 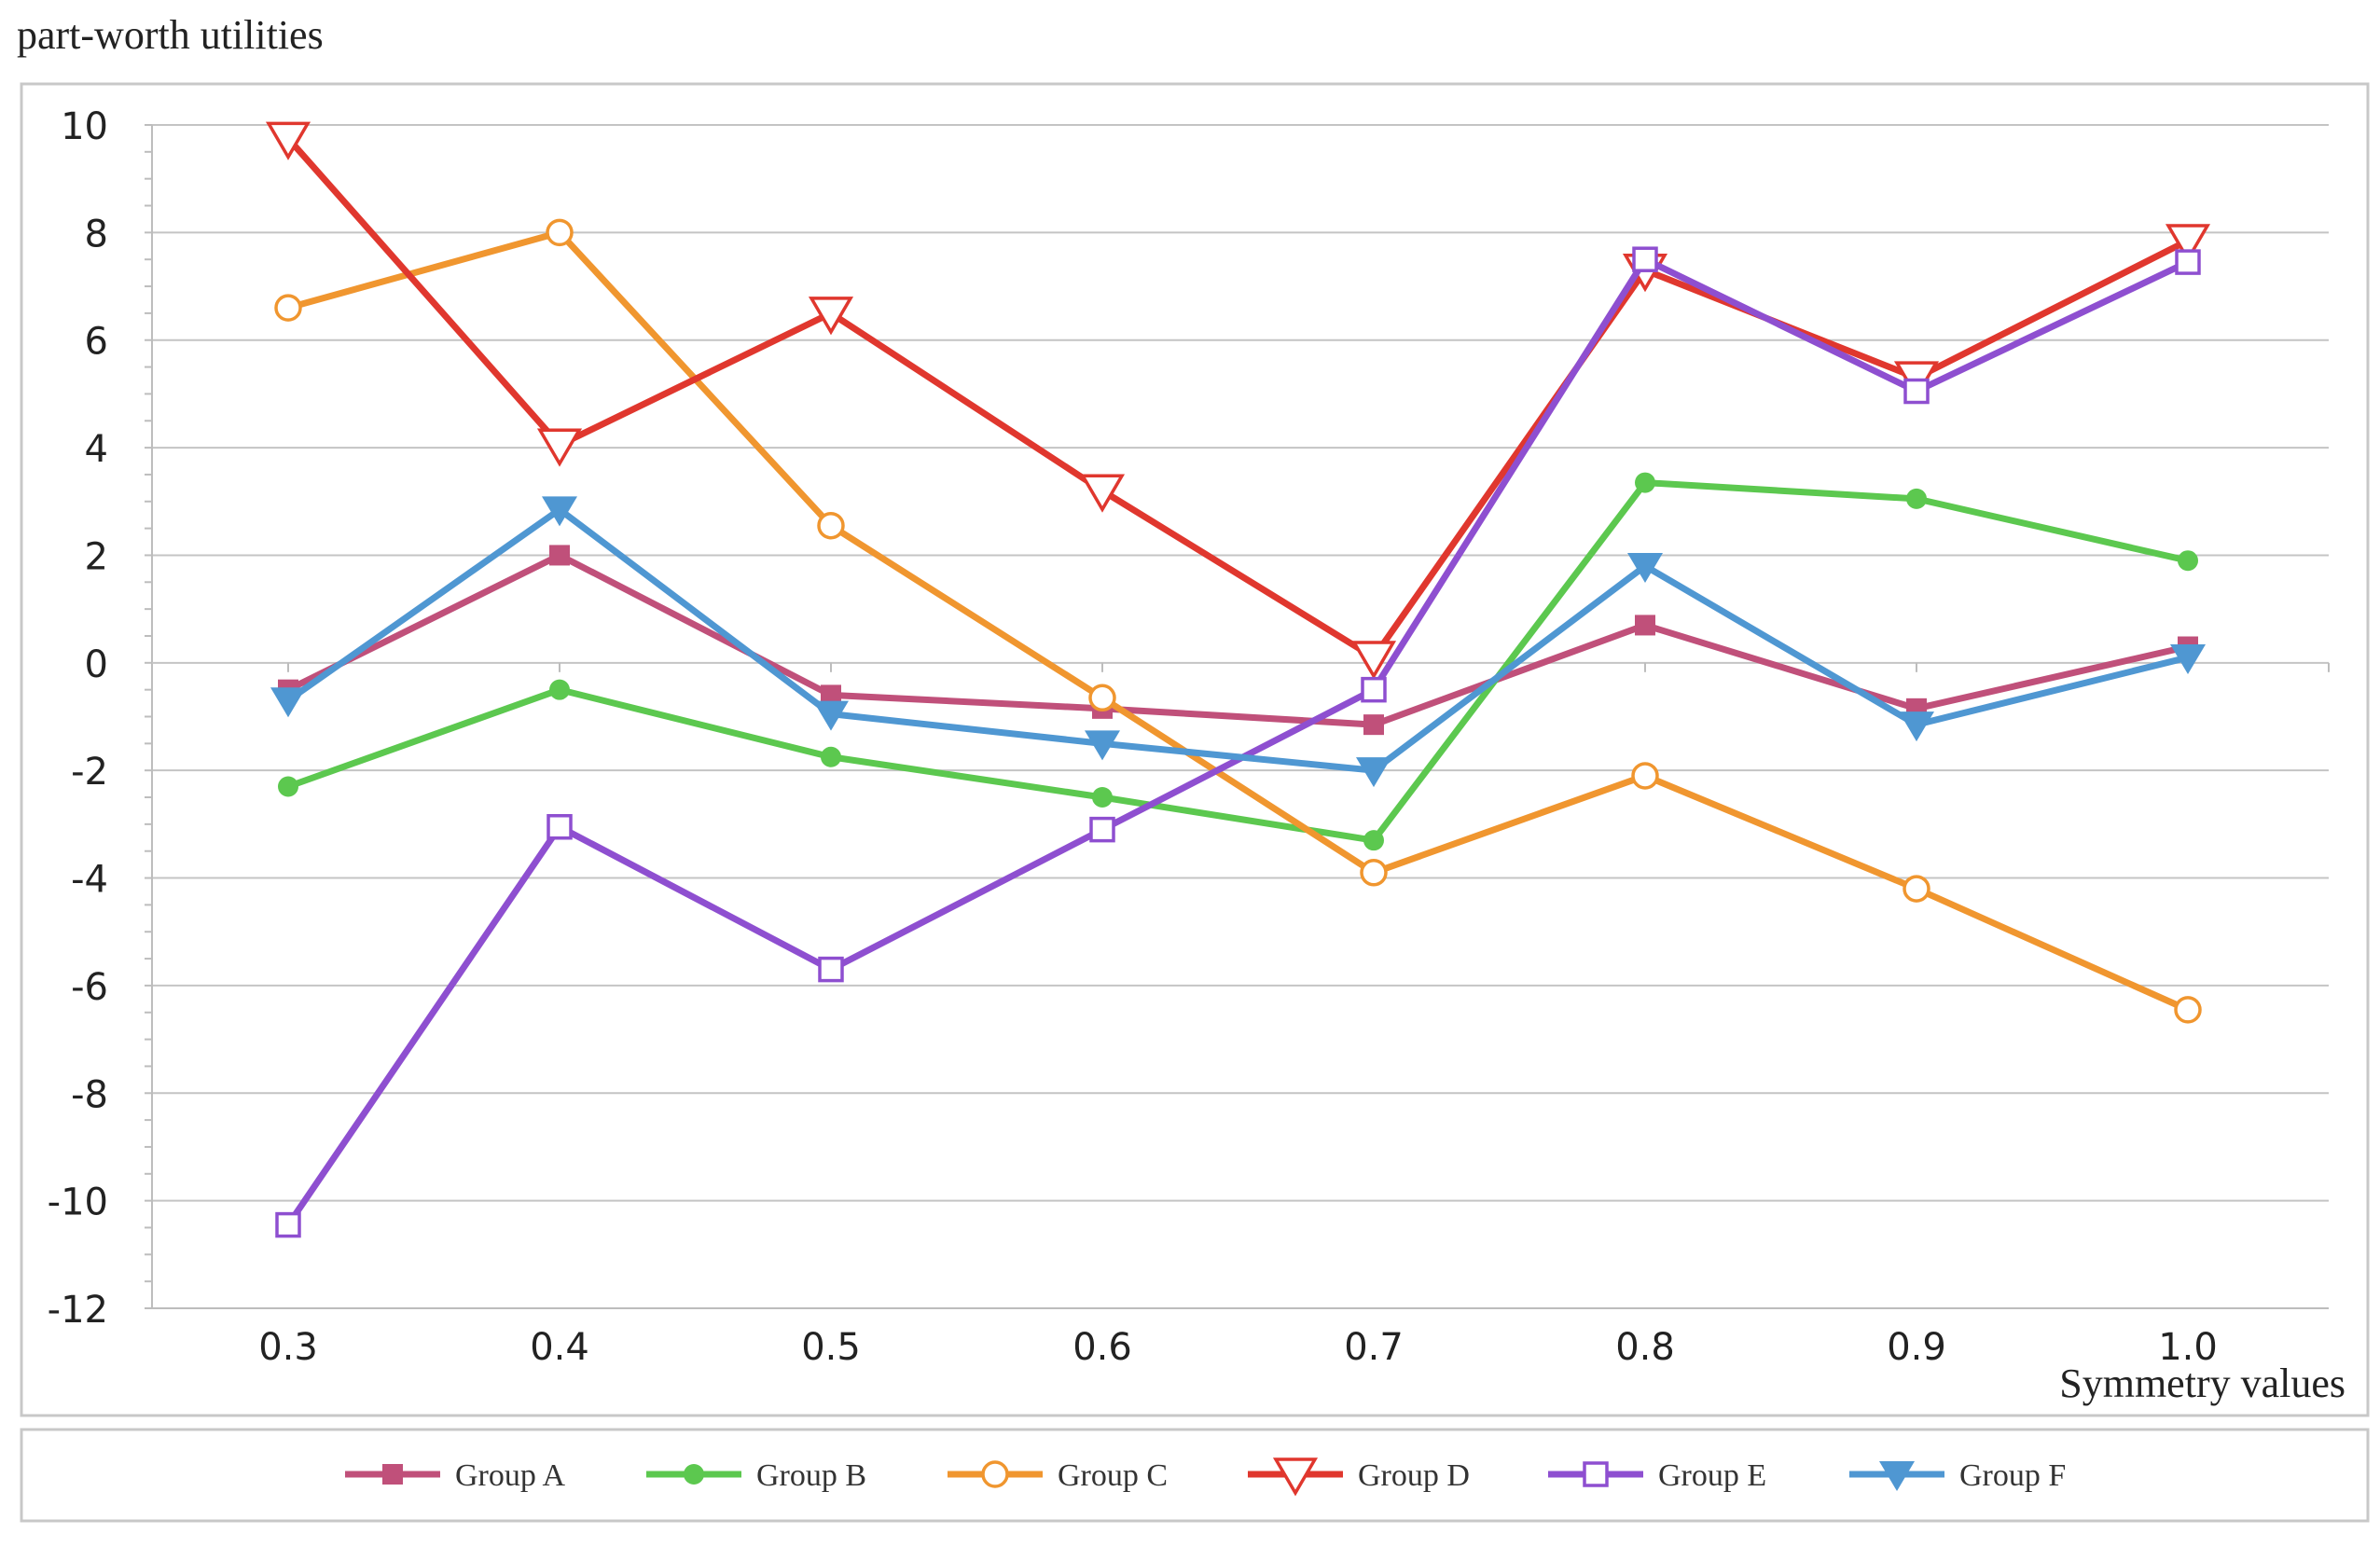 What do you see at coordinates (1374, 1347) in the screenshot?
I see `x-tick-label: 0.7` at bounding box center [1374, 1347].